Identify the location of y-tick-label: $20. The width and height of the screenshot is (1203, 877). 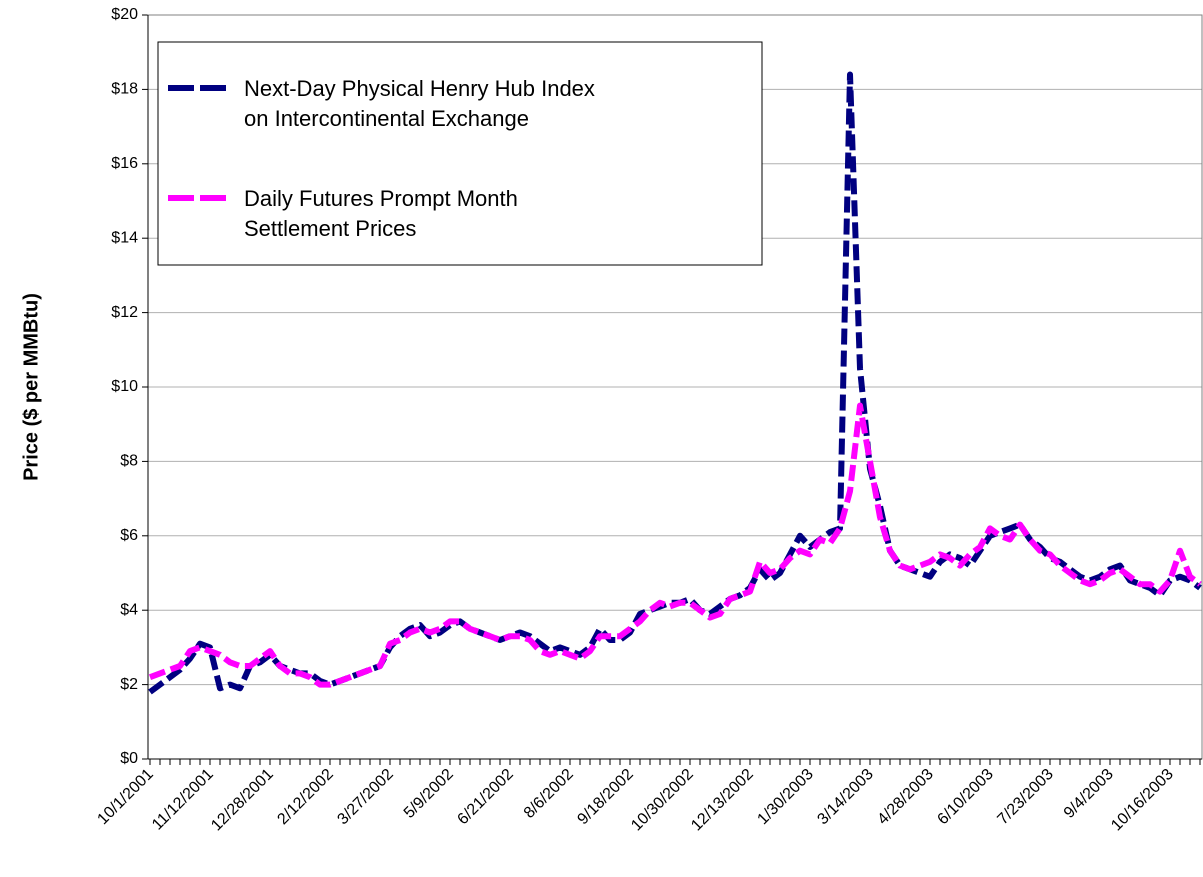
(124, 14).